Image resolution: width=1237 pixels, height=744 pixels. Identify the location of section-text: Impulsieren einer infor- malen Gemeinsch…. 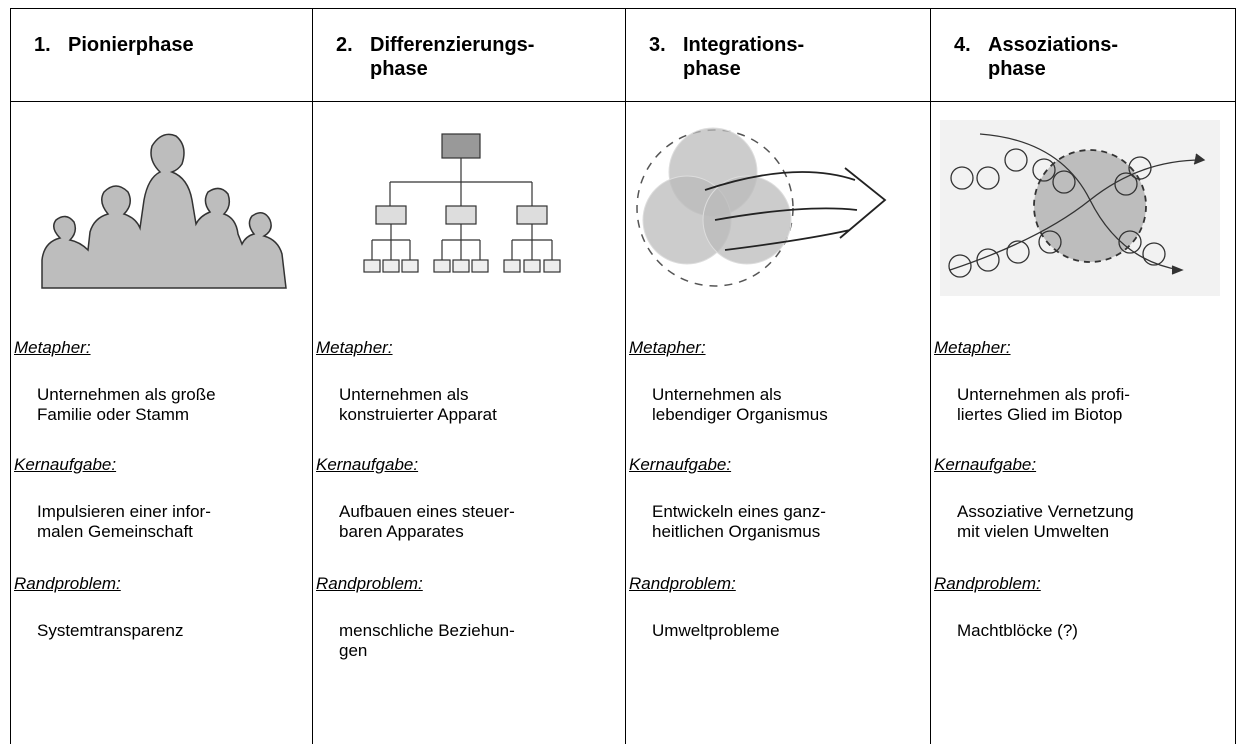
(124, 521).